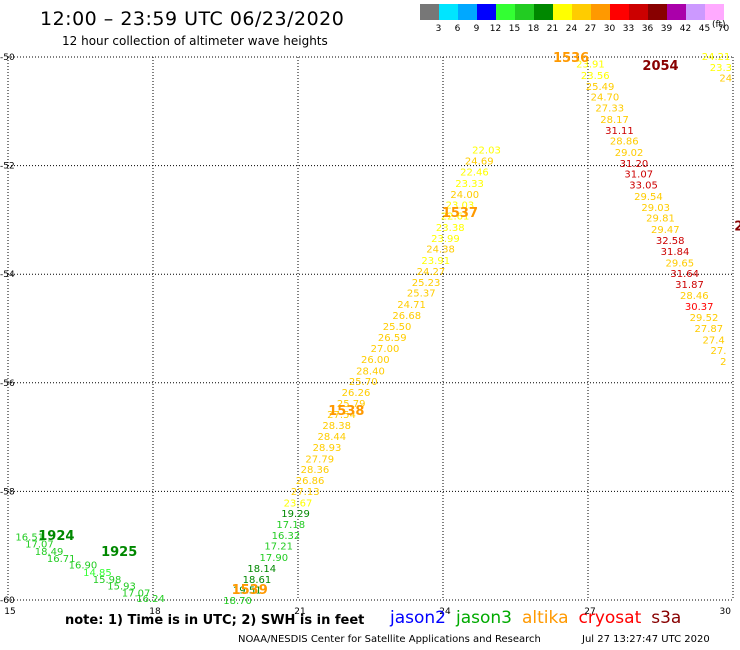 The image size is (740, 650). Describe the element at coordinates (723, 362) in the screenshot. I see `wave-height-value: 2` at that location.